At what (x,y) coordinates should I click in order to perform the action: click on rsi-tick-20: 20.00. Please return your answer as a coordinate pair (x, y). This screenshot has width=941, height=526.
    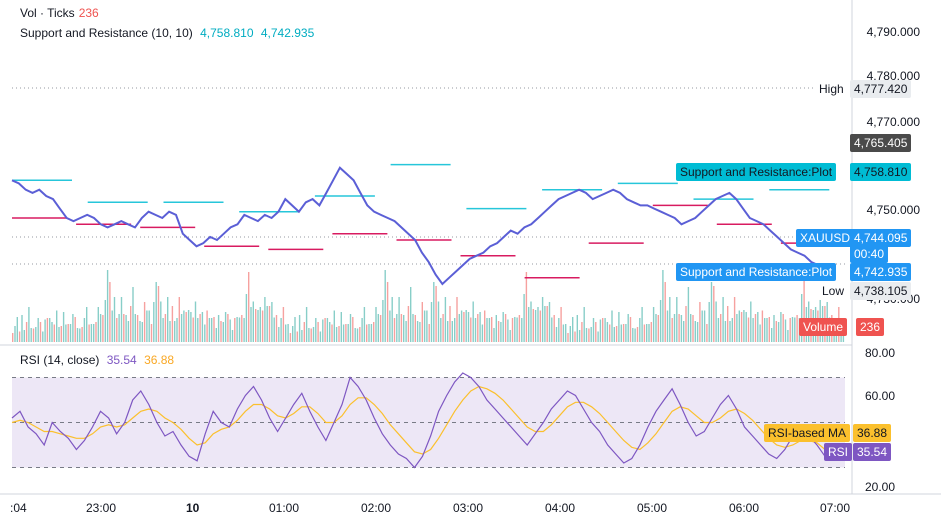
    Looking at the image, I should click on (879, 487).